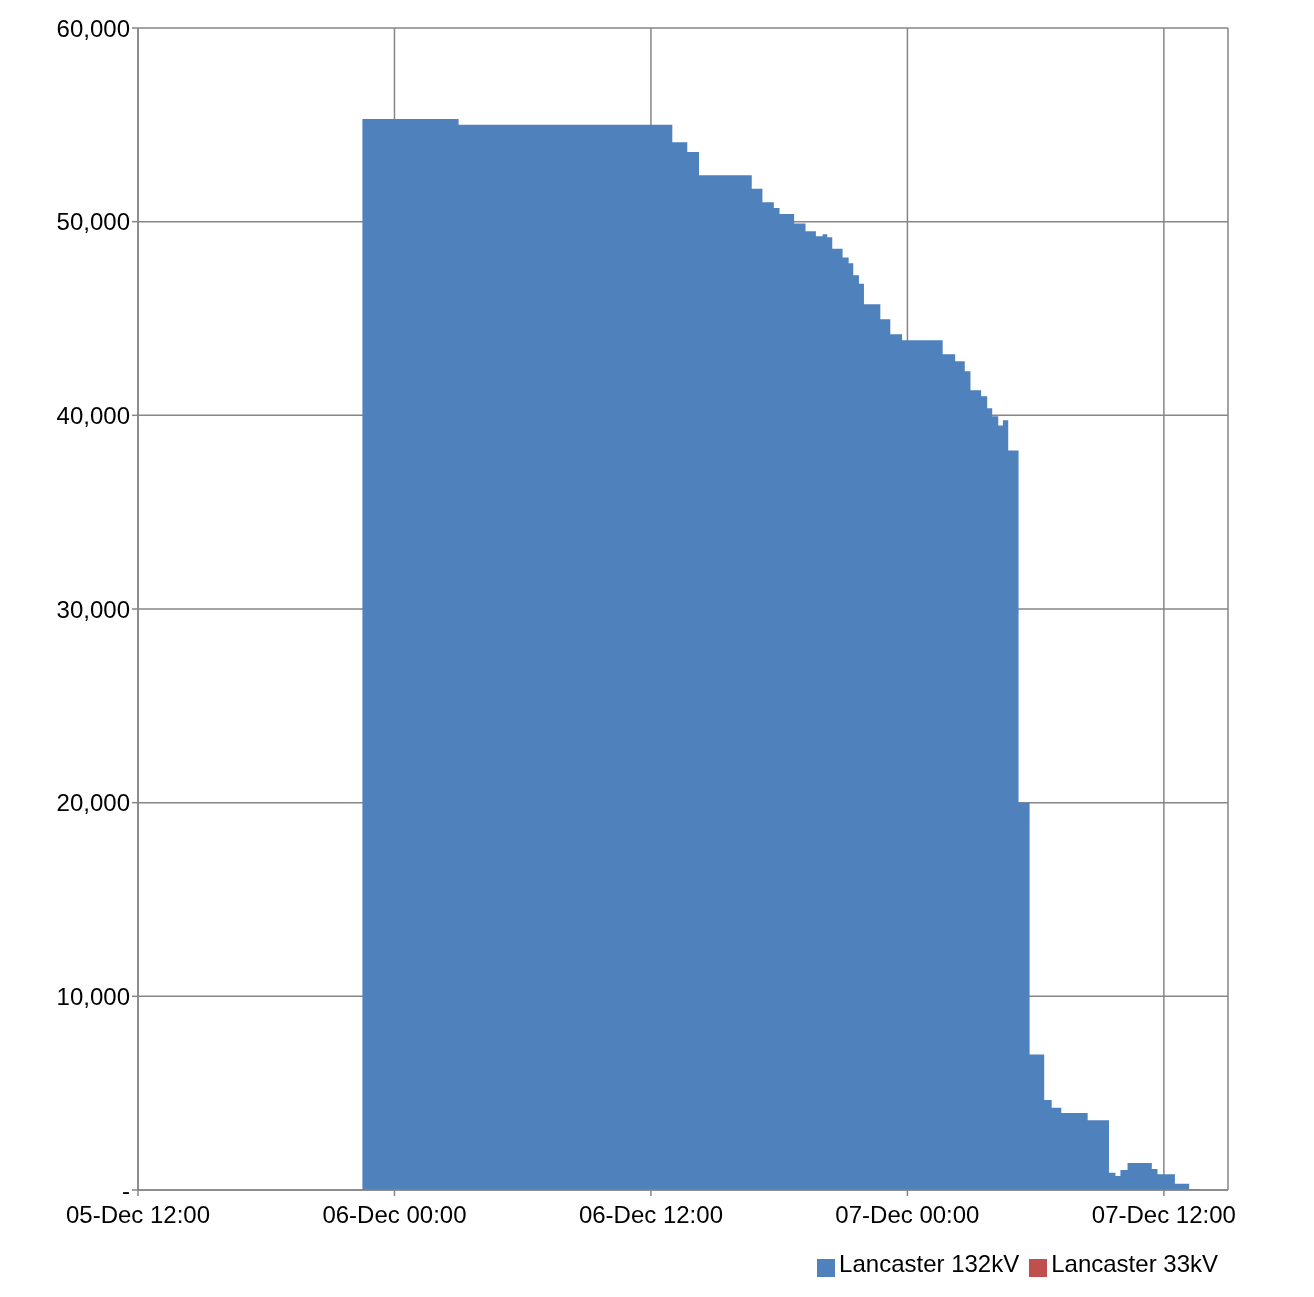  Describe the element at coordinates (93, 803) in the screenshot. I see `y-tick-label: 20,000` at that location.